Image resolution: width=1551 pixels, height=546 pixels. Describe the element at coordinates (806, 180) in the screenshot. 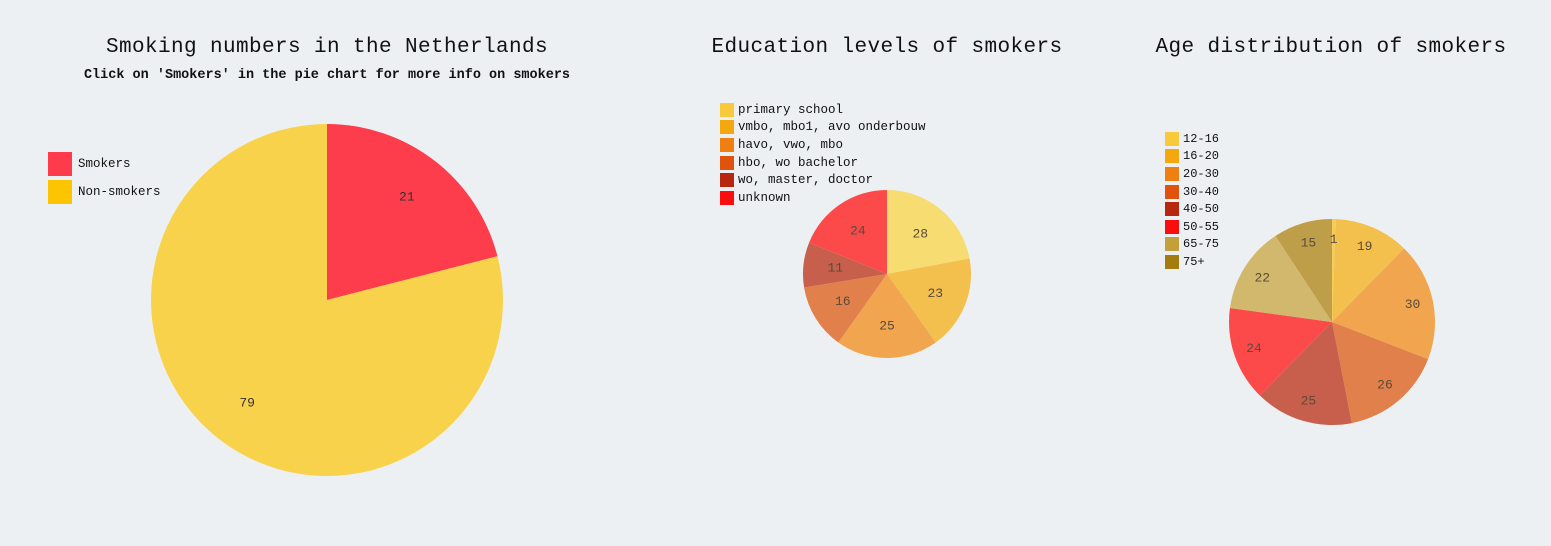

I see `legend-label: wo, master, doctor` at that location.